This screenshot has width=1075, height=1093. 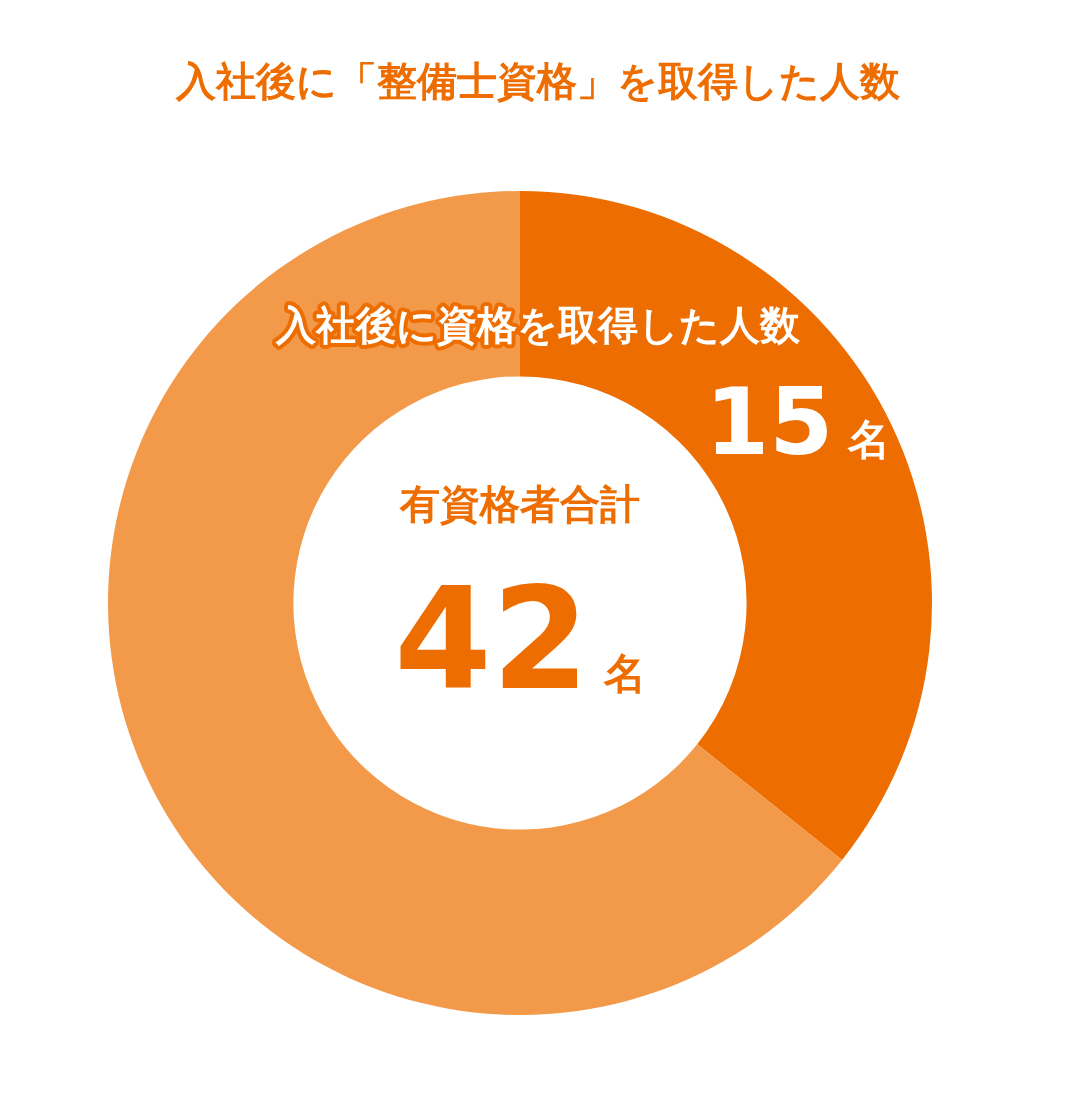 What do you see at coordinates (519, 504) in the screenshot?
I see `text: 有資格者合計` at bounding box center [519, 504].